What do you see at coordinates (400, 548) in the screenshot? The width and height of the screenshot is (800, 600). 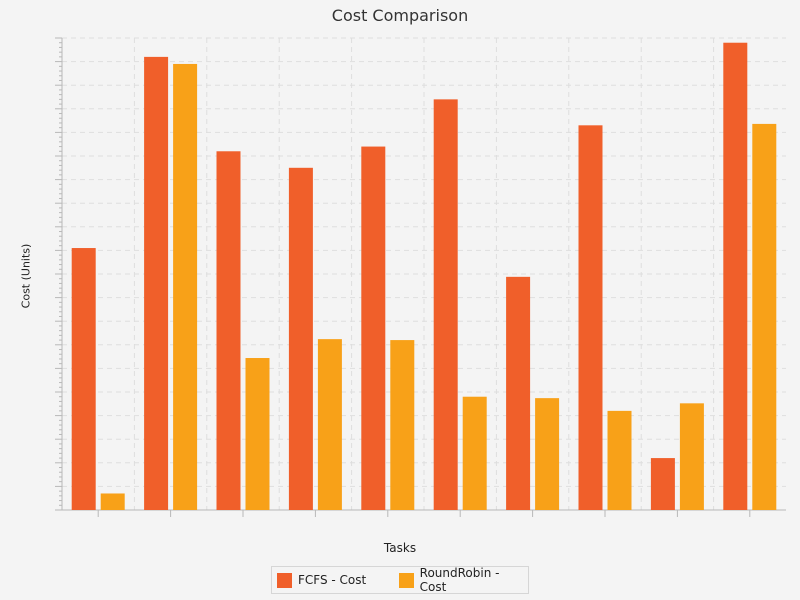 I see `x-axis-label: Tasks` at bounding box center [400, 548].